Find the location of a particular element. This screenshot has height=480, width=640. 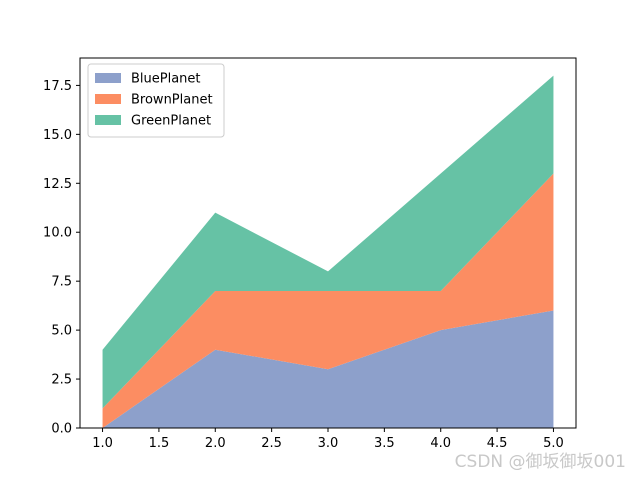

y-tick-label: 7.5 is located at coordinates (61, 282).